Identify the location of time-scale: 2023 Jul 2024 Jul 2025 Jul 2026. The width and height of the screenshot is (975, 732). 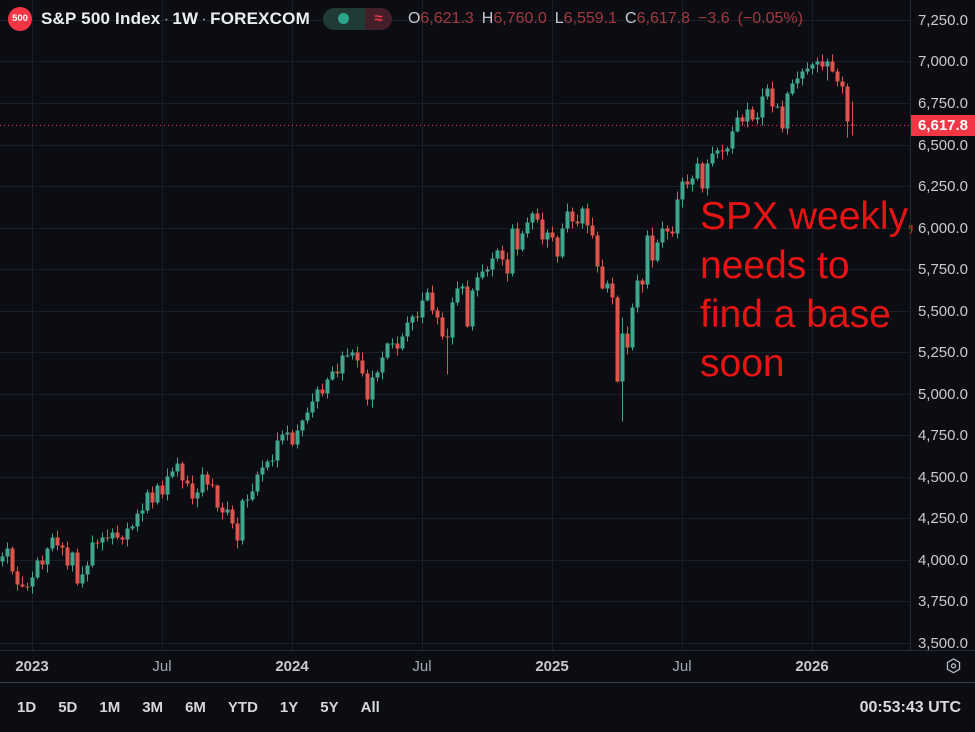
(487, 666).